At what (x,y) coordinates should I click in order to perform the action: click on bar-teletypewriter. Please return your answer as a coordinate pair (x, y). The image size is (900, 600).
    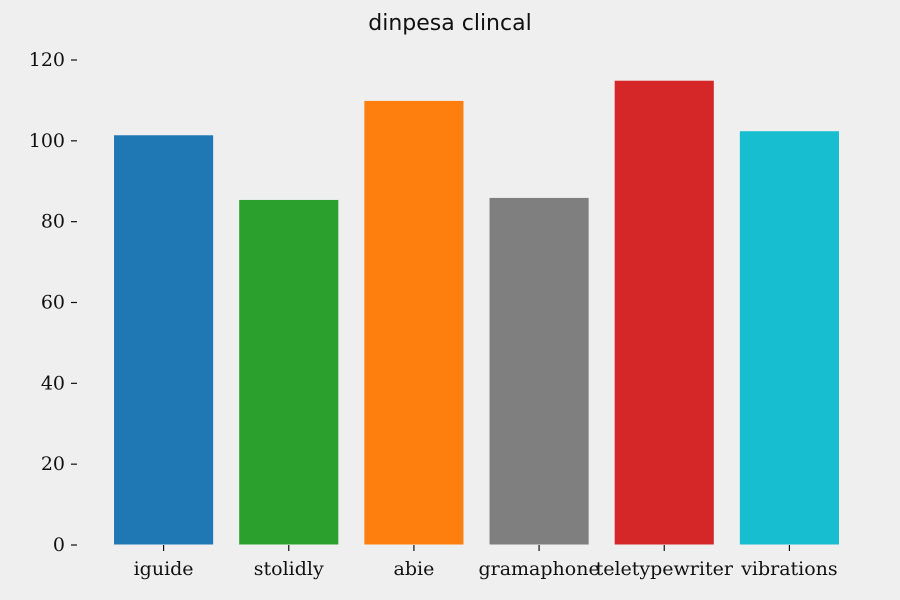
    Looking at the image, I should click on (664, 312).